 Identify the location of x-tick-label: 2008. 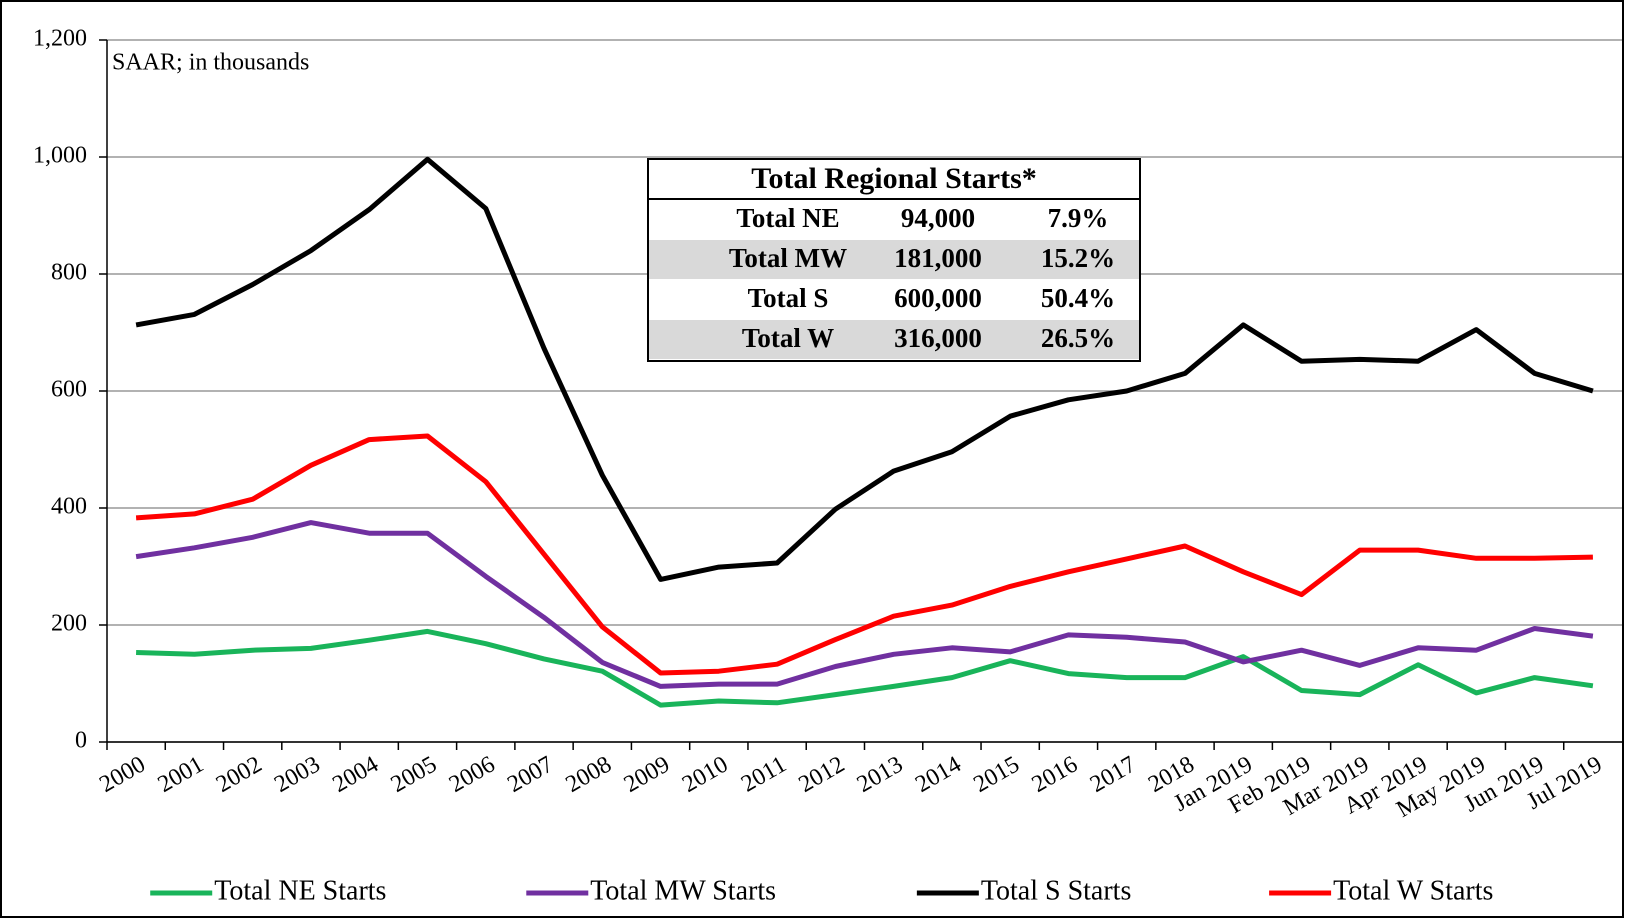
(588, 774).